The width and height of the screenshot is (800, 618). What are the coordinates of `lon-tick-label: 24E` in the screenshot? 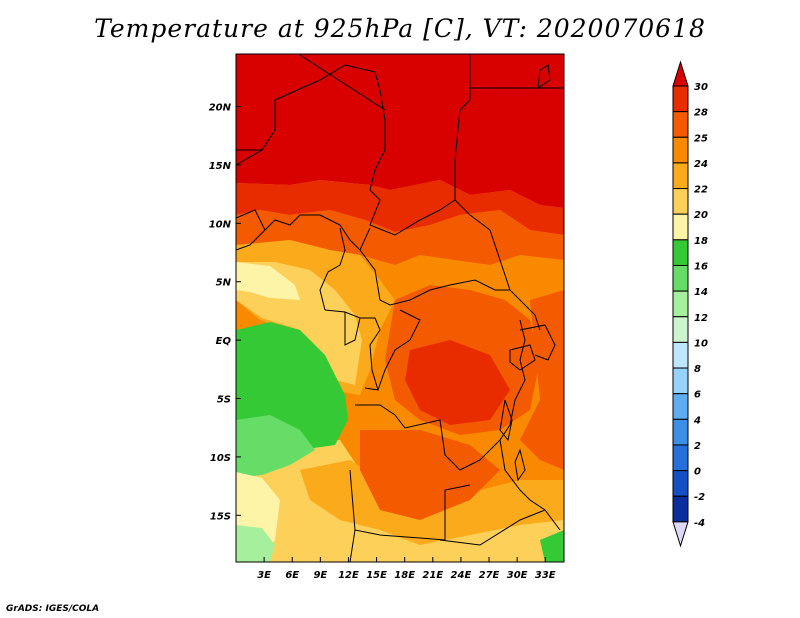 It's located at (461, 575).